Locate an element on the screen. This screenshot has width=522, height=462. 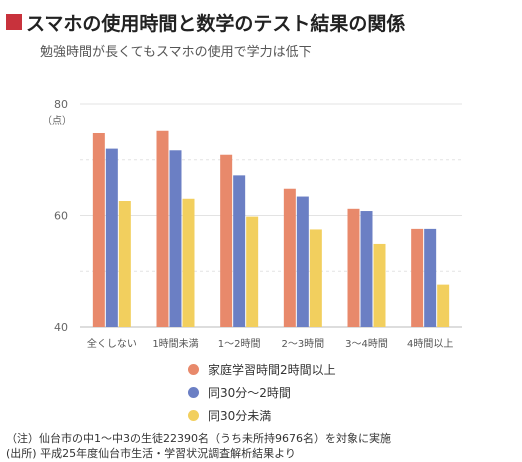
legend-label: 同30分未満 is located at coordinates (240, 416).